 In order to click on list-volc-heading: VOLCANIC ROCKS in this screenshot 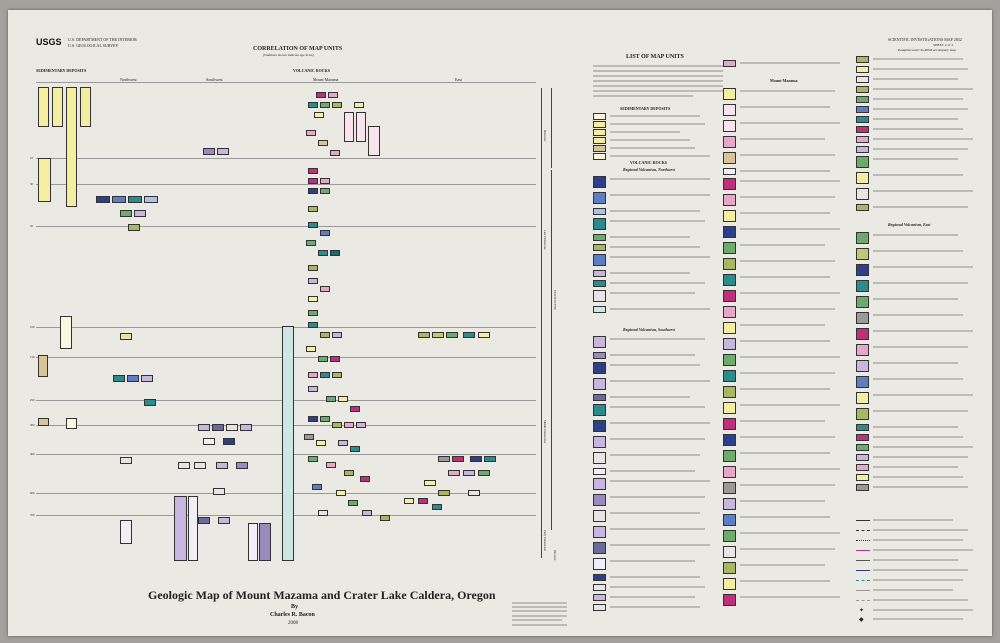, I will do `click(648, 162)`.